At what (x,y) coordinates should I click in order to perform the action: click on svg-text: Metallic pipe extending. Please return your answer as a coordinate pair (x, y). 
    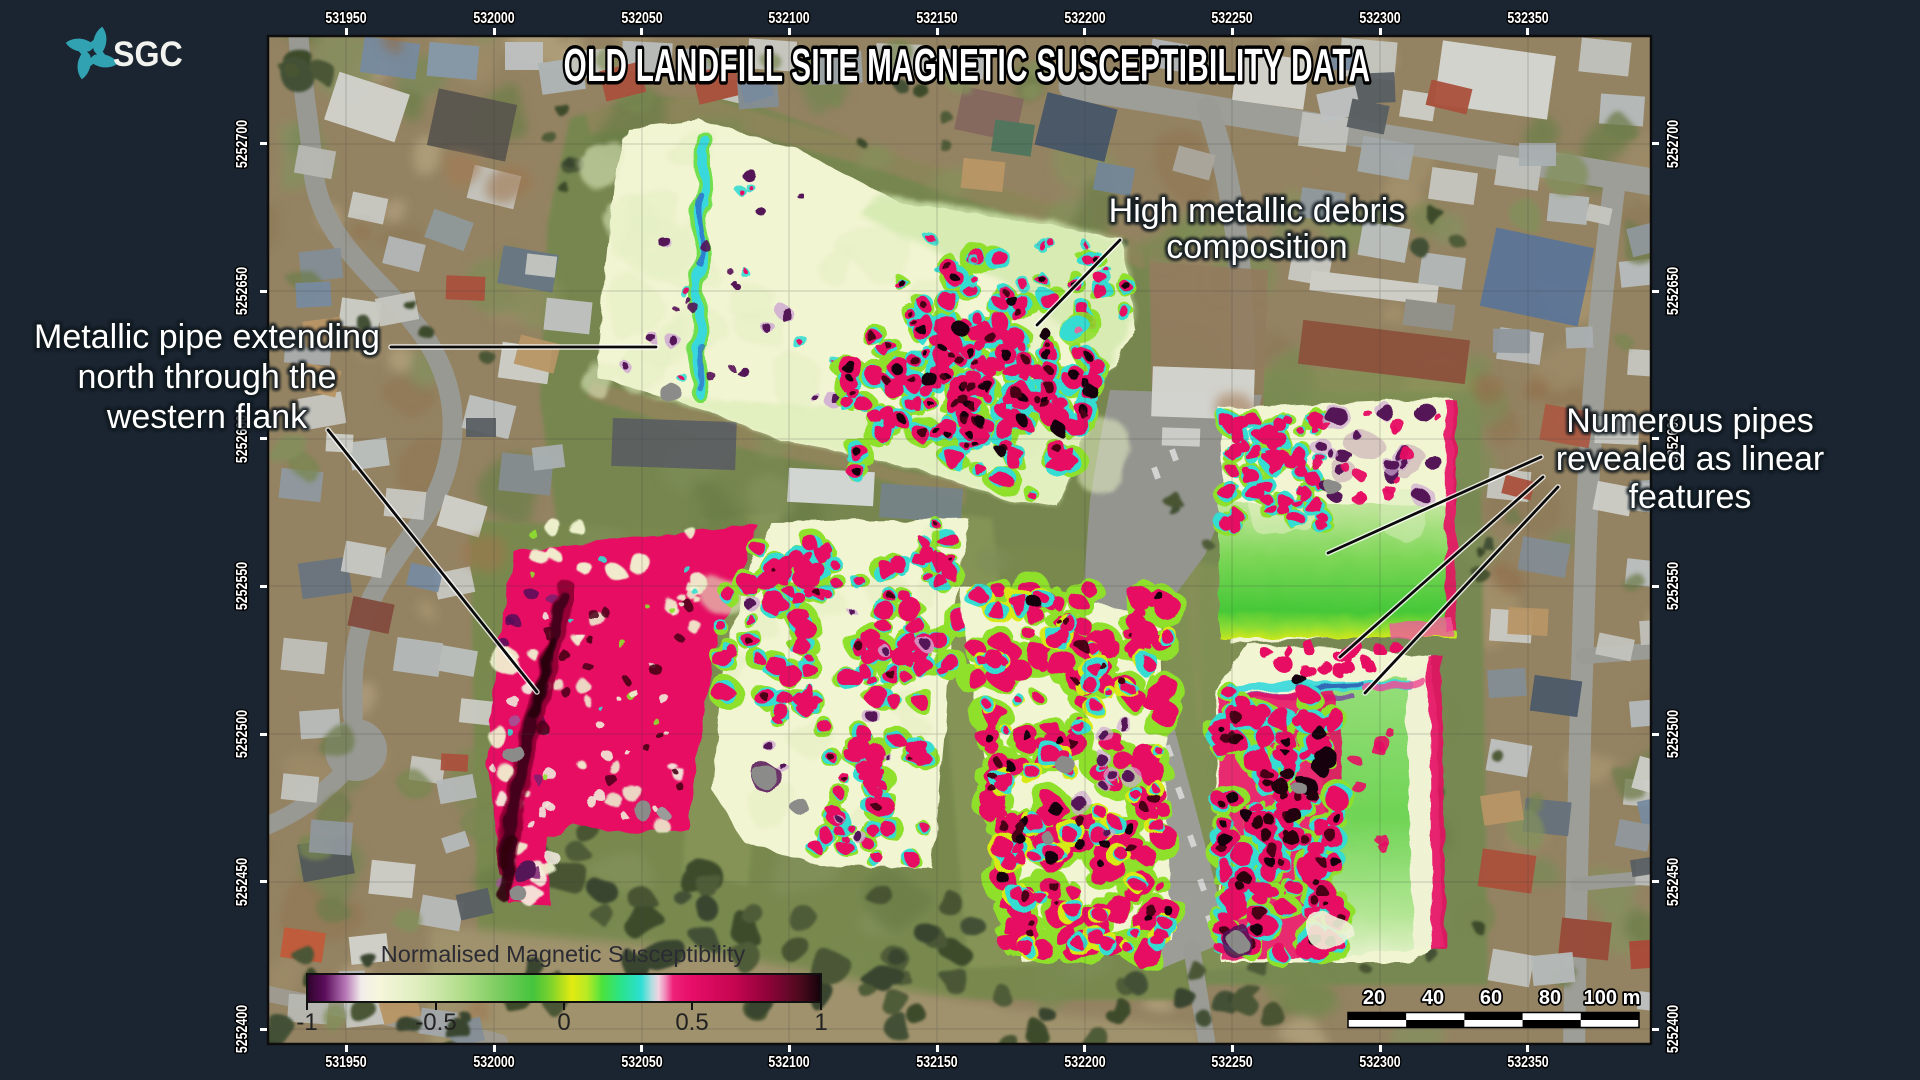
    Looking at the image, I should click on (207, 337).